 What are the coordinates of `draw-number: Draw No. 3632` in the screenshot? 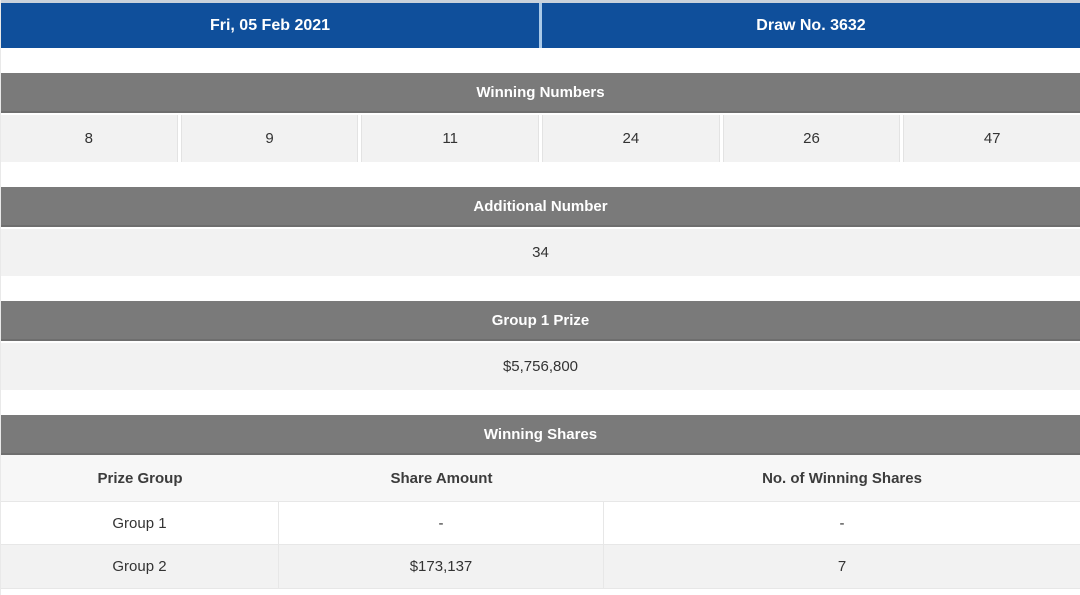 It's located at (809, 25).